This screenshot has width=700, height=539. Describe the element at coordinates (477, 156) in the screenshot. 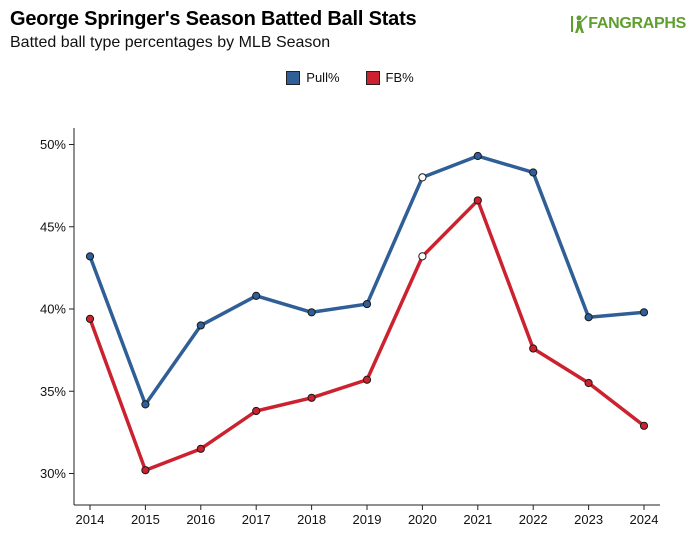

I see `data-point-pull-2021` at that location.